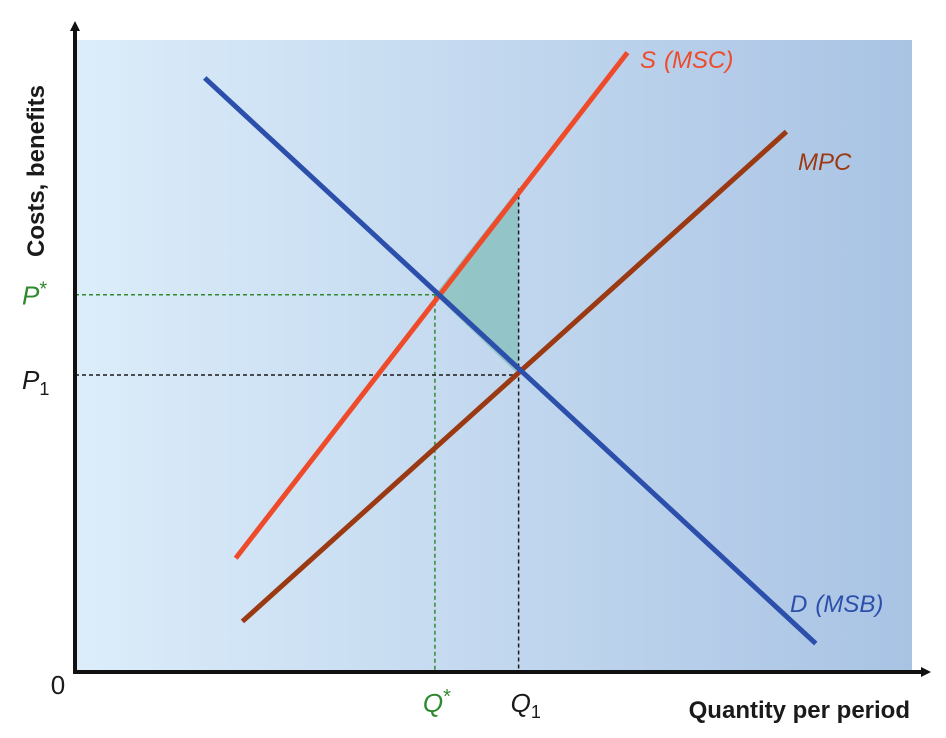  What do you see at coordinates (34, 295) in the screenshot?
I see `p-star-label: P*` at bounding box center [34, 295].